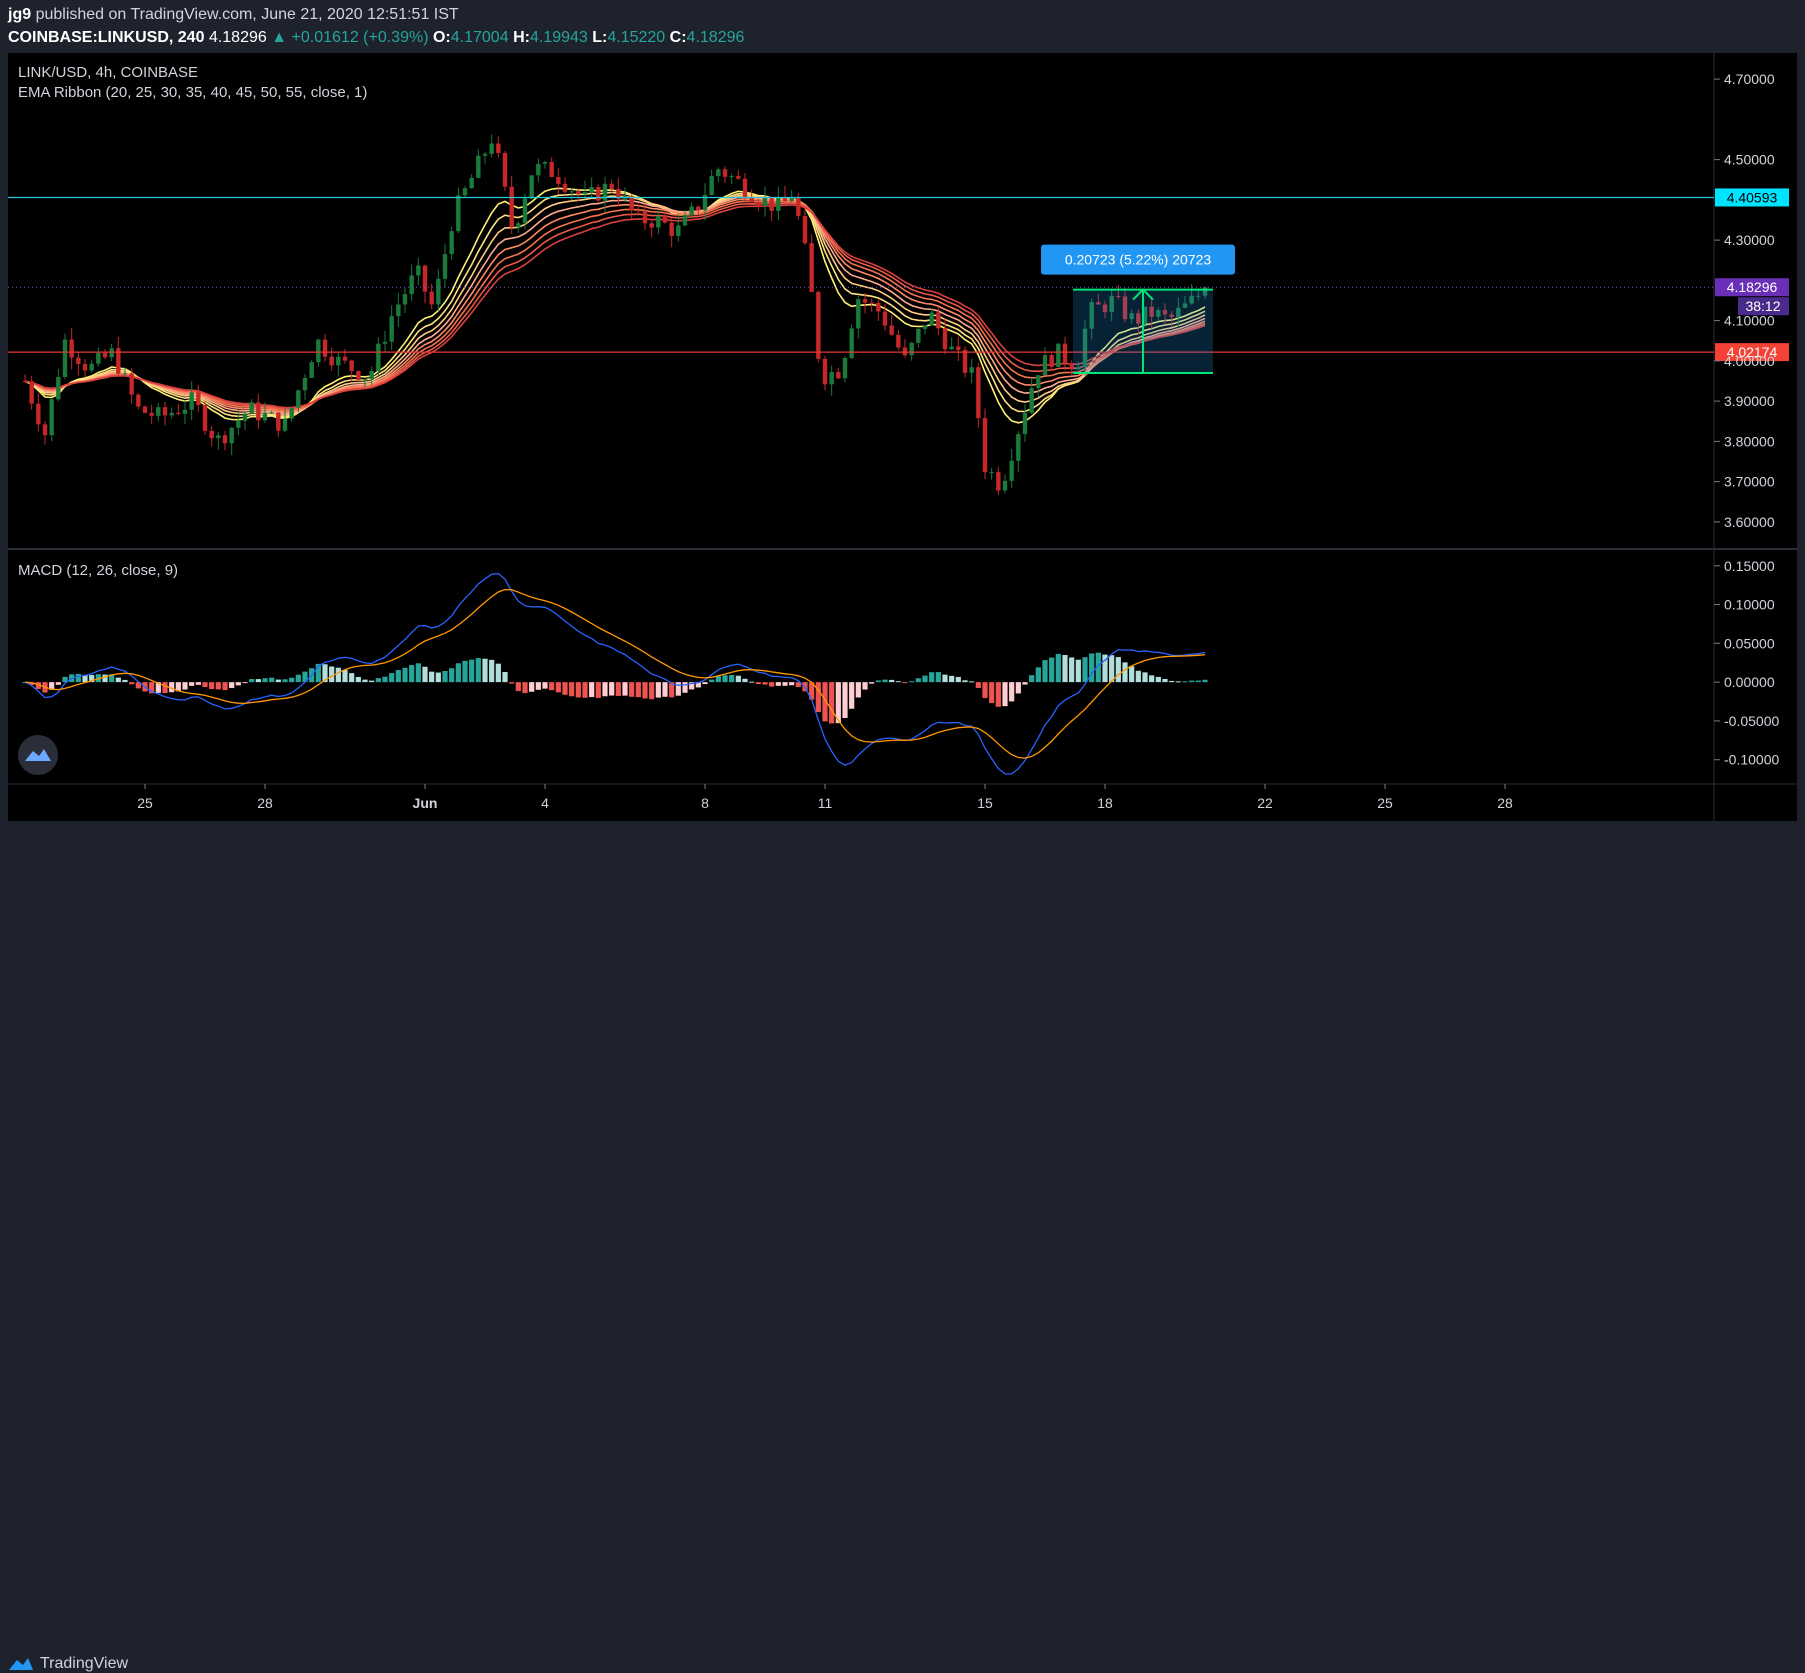 This screenshot has width=1805, height=1673. I want to click on price-tag-bg, so click(1752, 352).